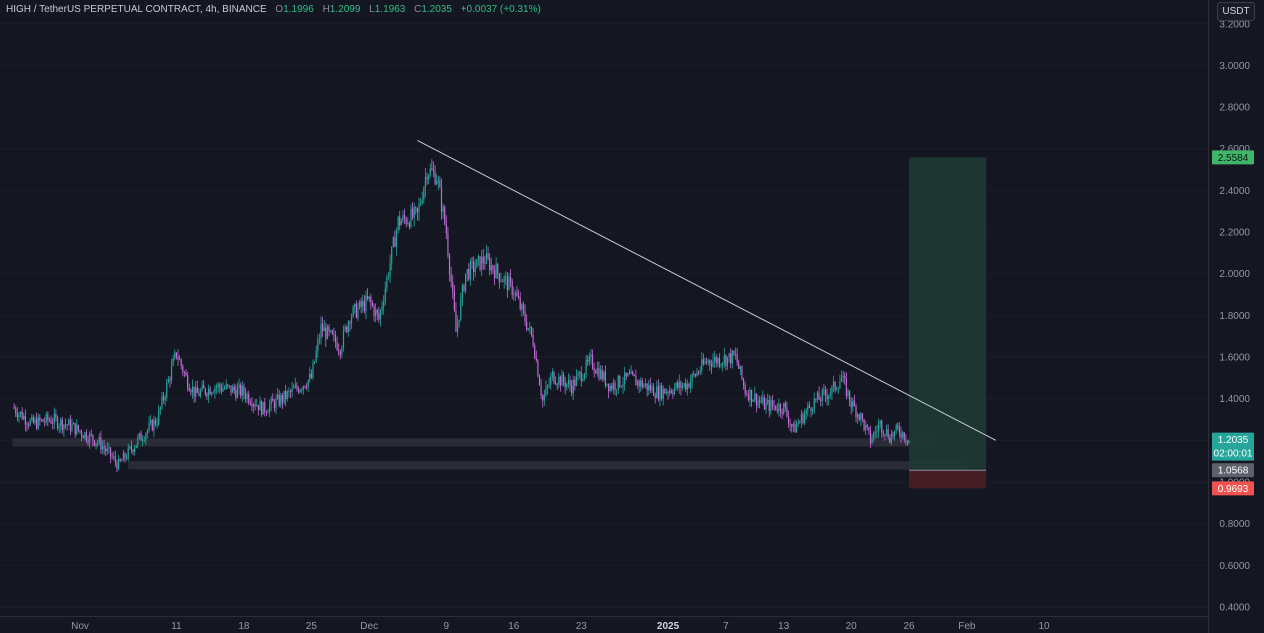  What do you see at coordinates (372, 9) in the screenshot?
I see `low-label: L` at bounding box center [372, 9].